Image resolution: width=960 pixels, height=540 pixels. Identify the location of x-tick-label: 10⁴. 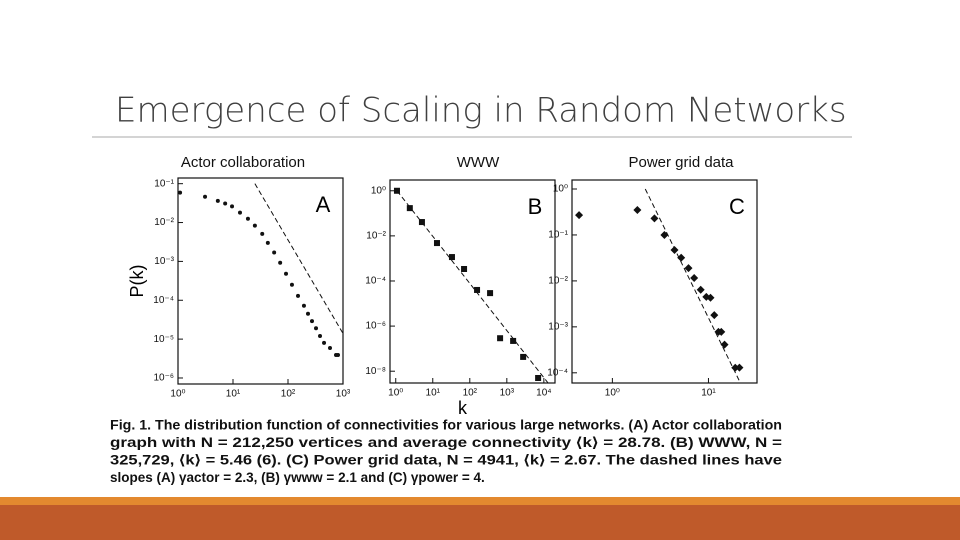
(543, 393).